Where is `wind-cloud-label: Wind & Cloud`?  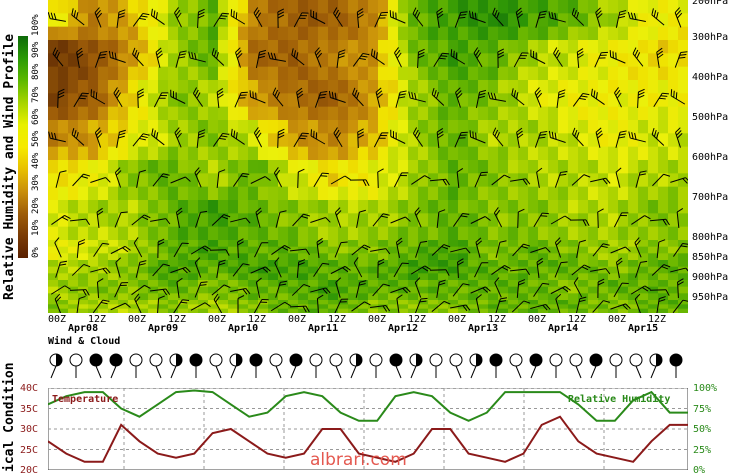
wind-cloud-label: Wind & Cloud is located at coordinates (84, 341).